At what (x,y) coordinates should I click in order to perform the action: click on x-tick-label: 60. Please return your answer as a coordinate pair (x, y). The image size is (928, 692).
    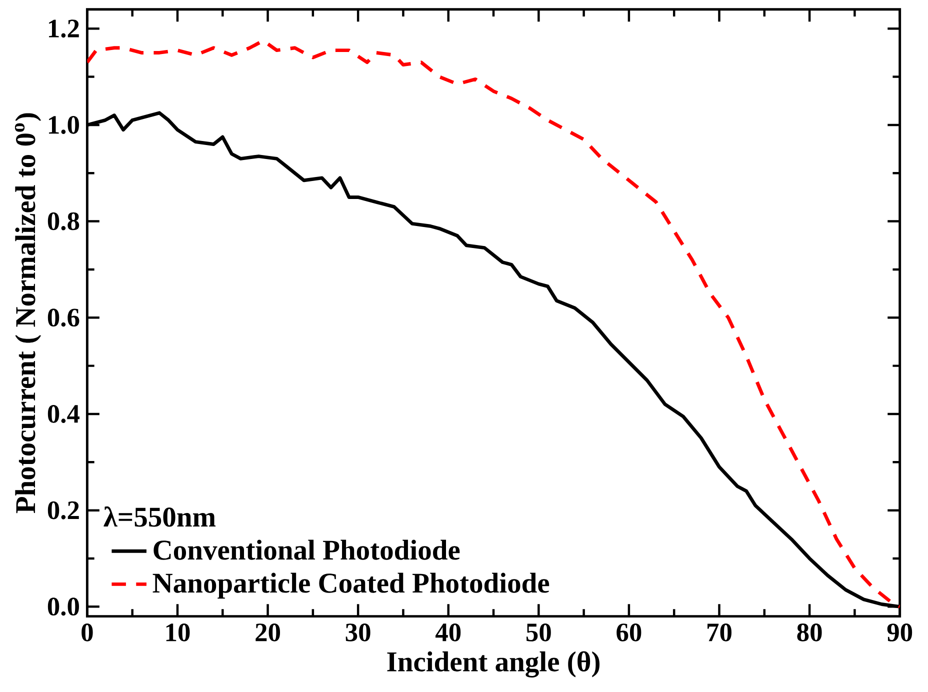
    Looking at the image, I should click on (629, 632).